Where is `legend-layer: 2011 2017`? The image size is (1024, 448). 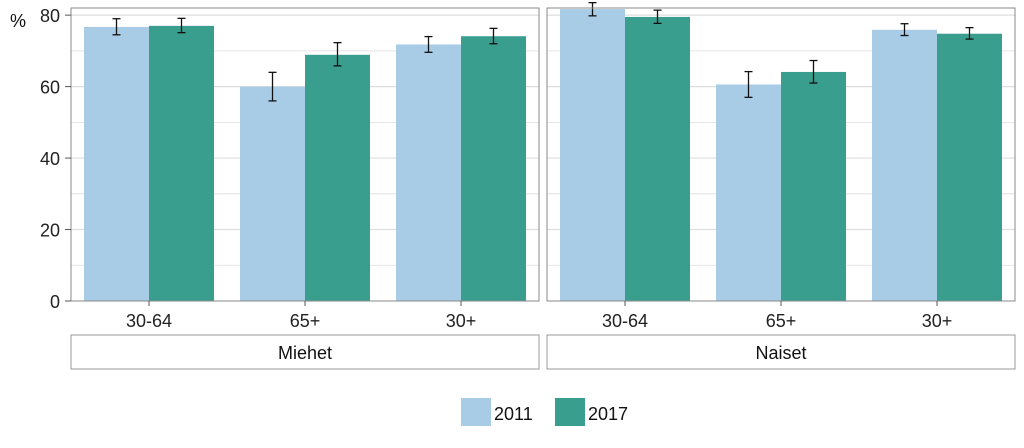
legend-layer: 2011 2017 is located at coordinates (544, 412).